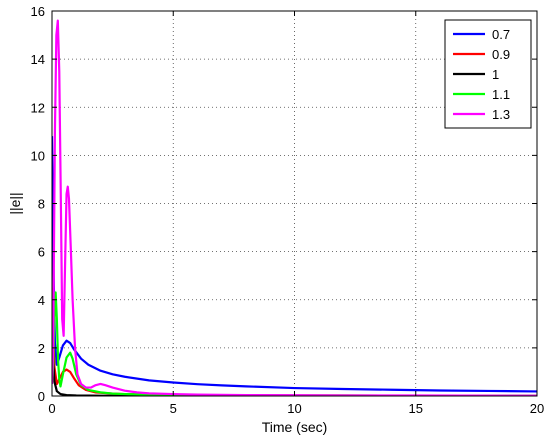  What do you see at coordinates (41, 396) in the screenshot?
I see `y-tick-label: 0` at bounding box center [41, 396].